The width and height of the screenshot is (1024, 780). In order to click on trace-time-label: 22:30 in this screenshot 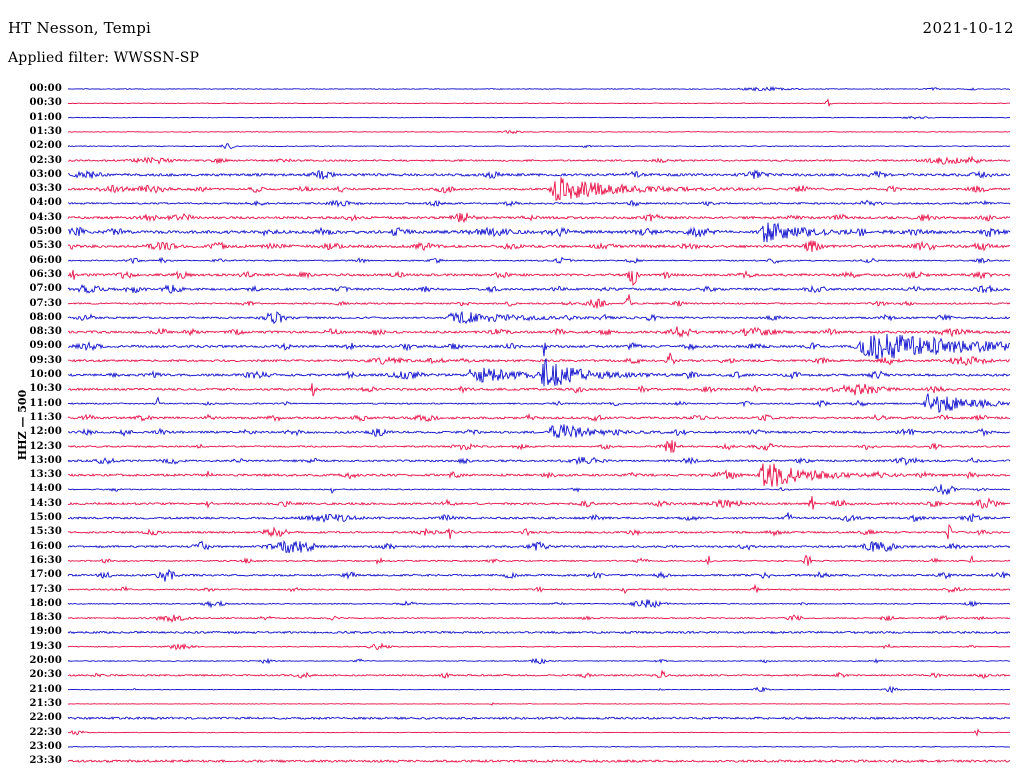, I will do `click(45, 732)`.